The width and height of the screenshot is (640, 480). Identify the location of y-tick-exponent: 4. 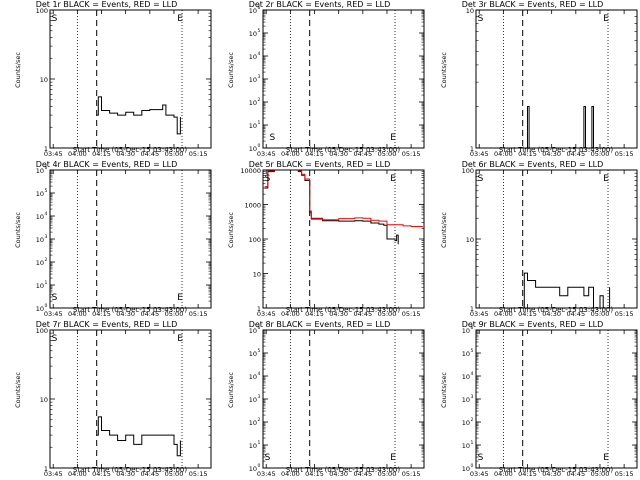
(259, 374).